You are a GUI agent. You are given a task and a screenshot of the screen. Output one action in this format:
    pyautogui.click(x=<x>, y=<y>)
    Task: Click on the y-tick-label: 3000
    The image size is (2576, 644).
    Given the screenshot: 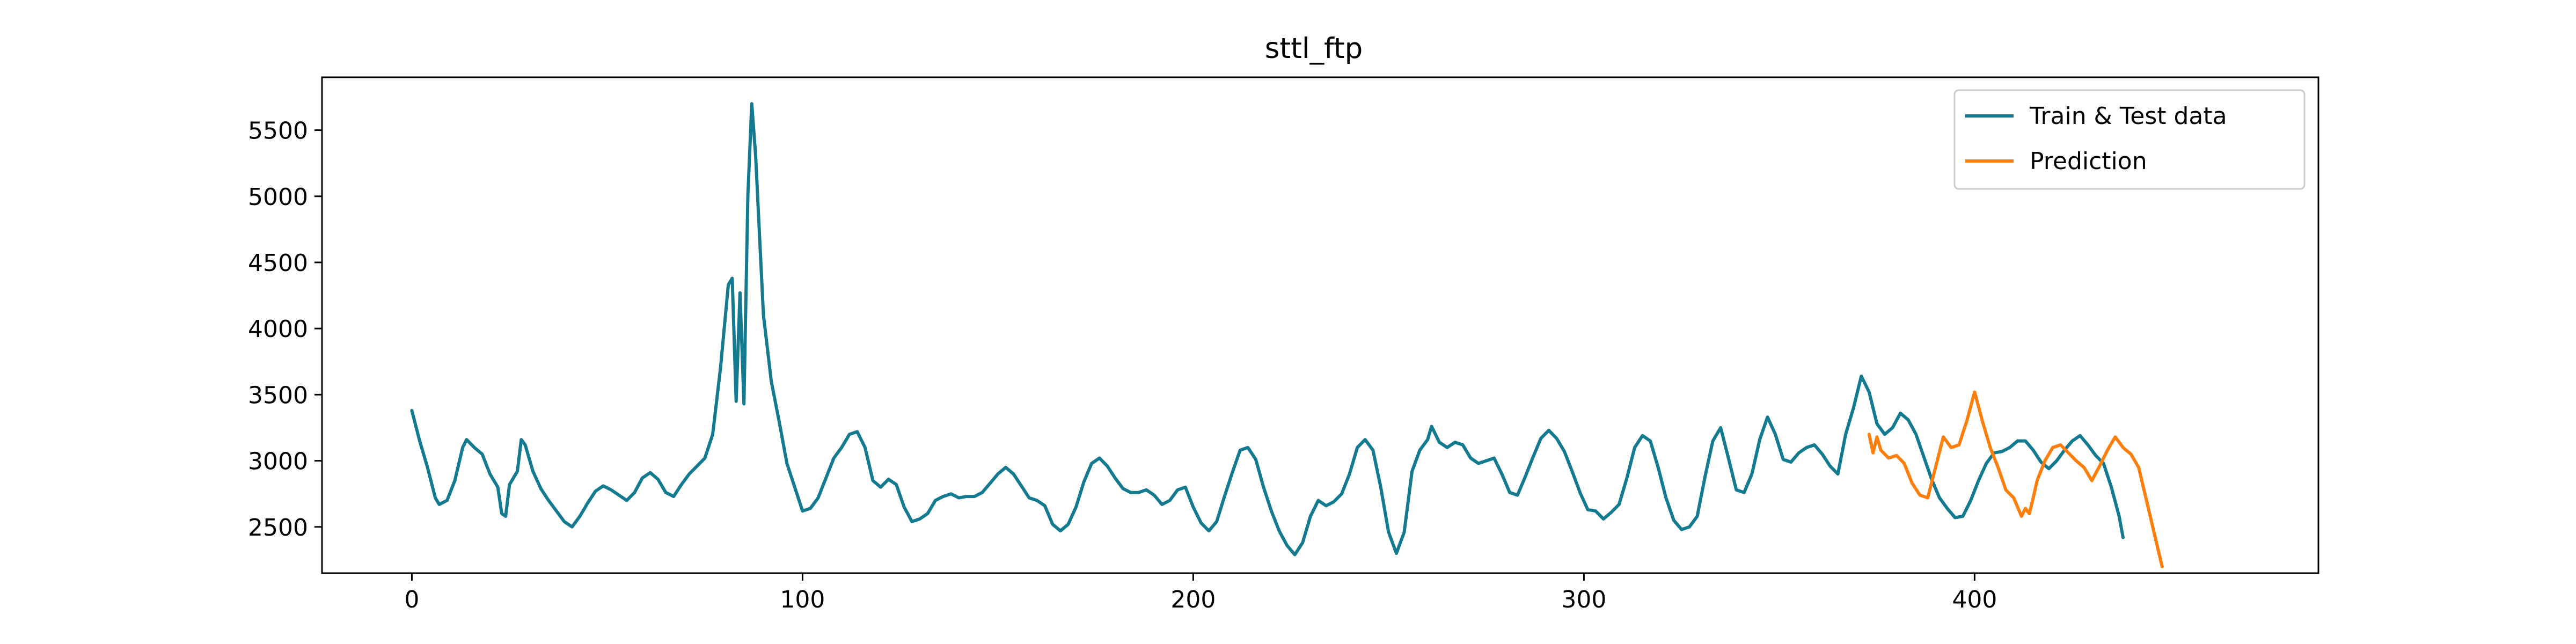 What is the action you would take?
    pyautogui.click(x=278, y=461)
    